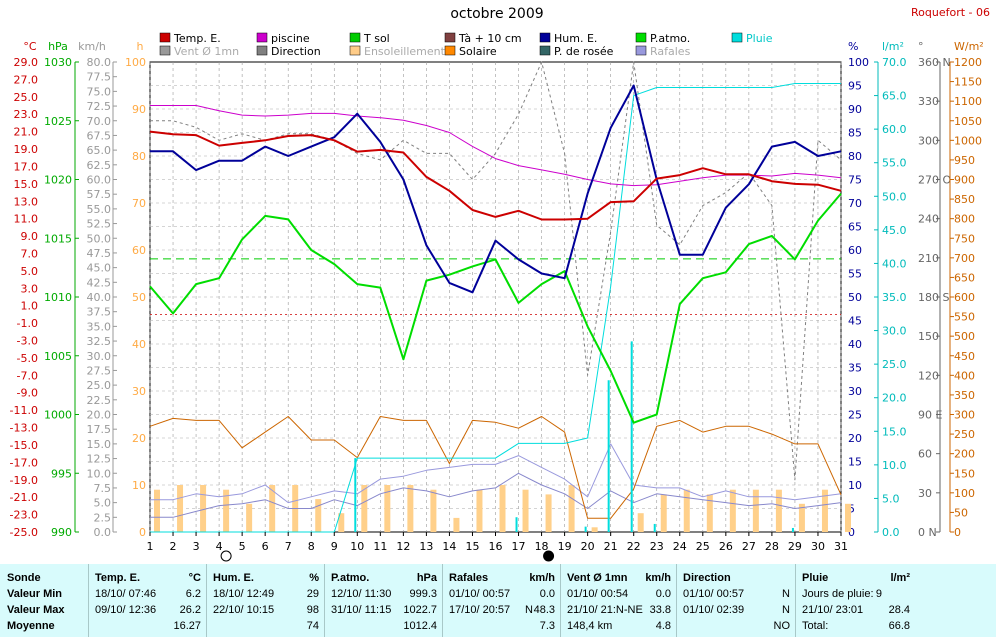  What do you see at coordinates (92, 46) in the screenshot?
I see `axis-unit: km/h` at bounding box center [92, 46].